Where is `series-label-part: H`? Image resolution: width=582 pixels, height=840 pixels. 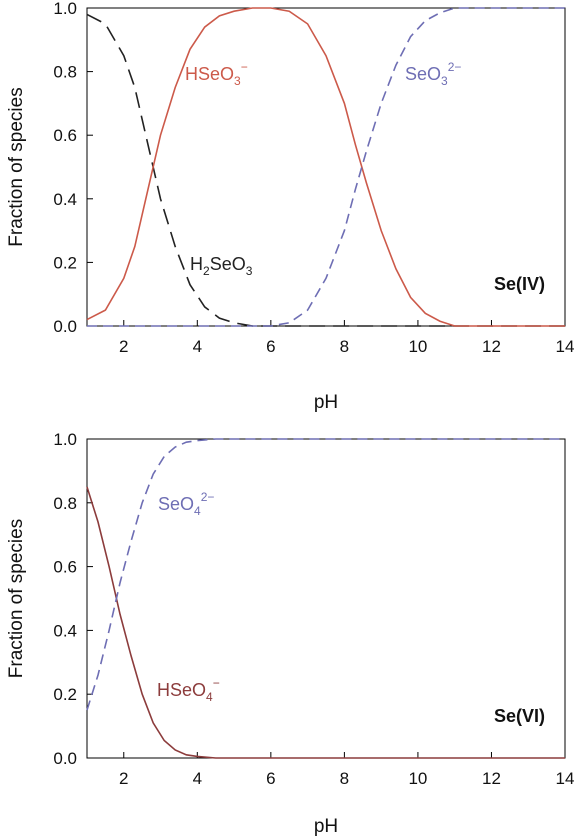
series-label-part: H is located at coordinates (196, 264).